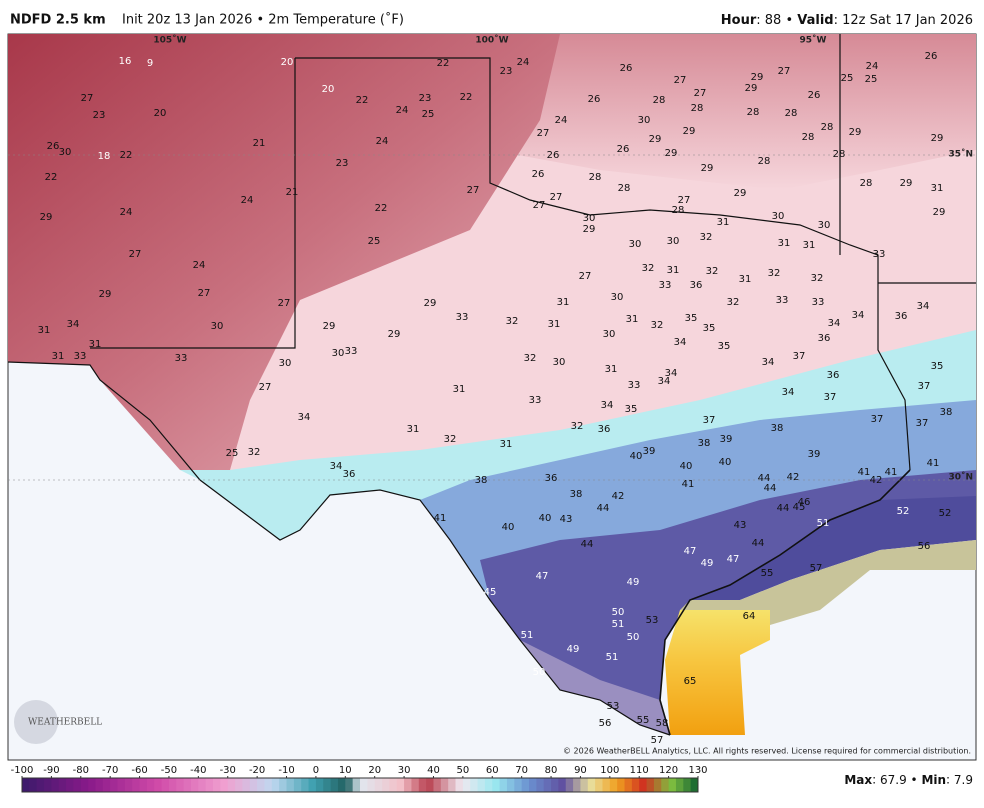 The image size is (984, 808). I want to click on station-temp: 52, so click(903, 511).